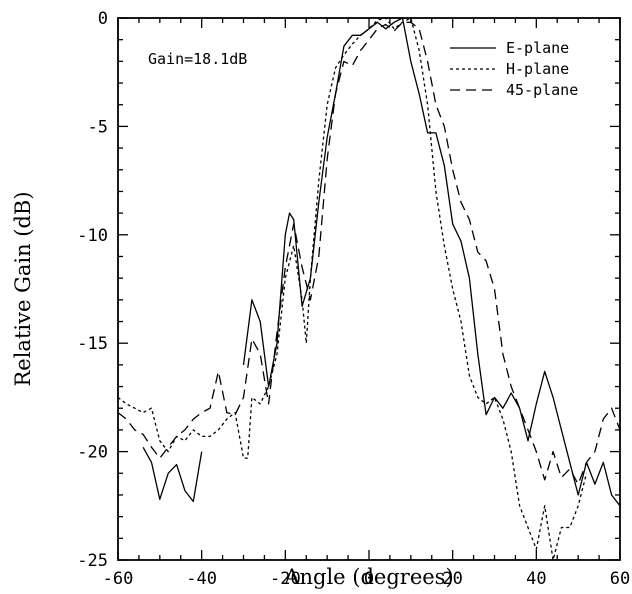 The image size is (632, 594). What do you see at coordinates (197, 59) in the screenshot?
I see `gain-annotation: Gain=18.1dB` at bounding box center [197, 59].